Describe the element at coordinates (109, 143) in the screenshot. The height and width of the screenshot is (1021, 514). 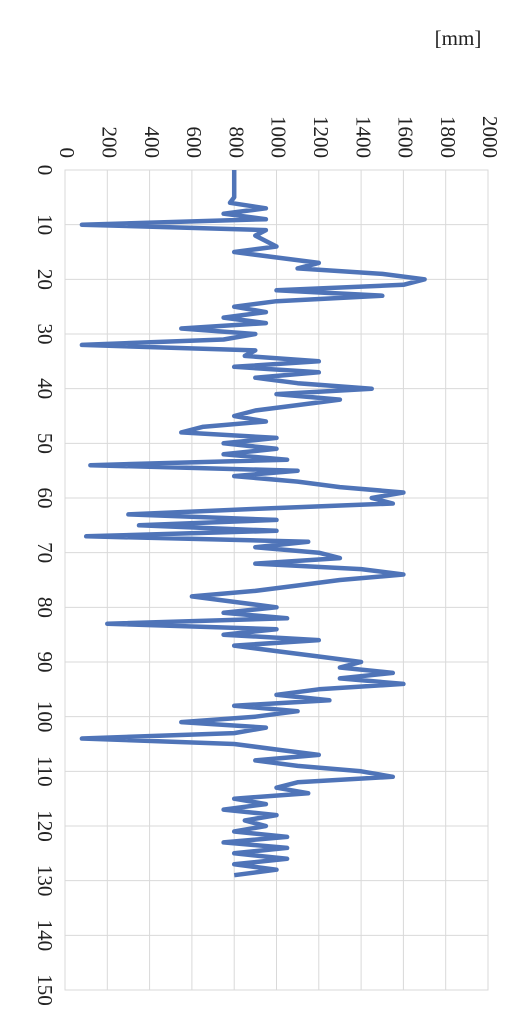
I see `y-tick-label: 200` at that location.